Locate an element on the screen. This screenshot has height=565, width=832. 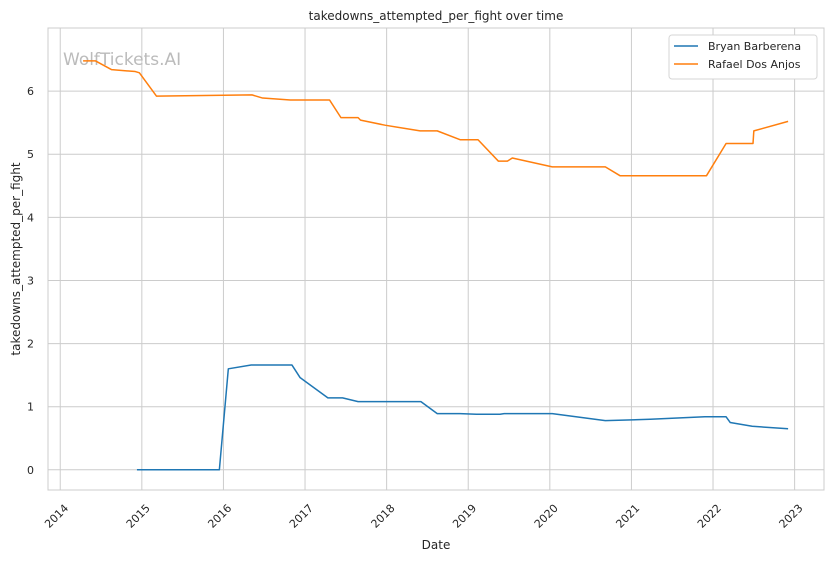
x-tick-label: 2017 is located at coordinates (301, 516).